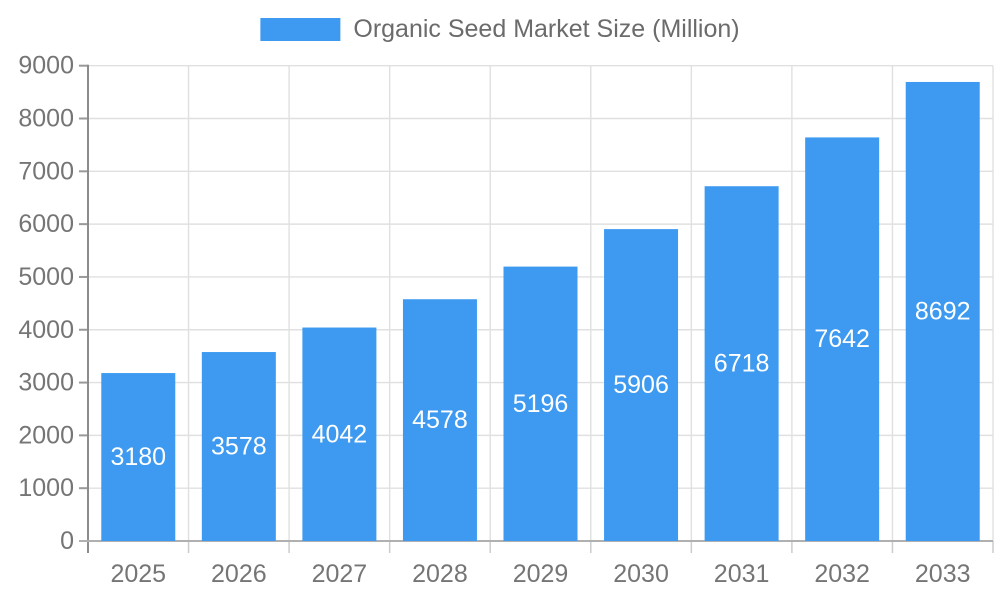 Image resolution: width=1000 pixels, height=600 pixels. What do you see at coordinates (138, 574) in the screenshot?
I see `x-axis-label: 2025` at bounding box center [138, 574].